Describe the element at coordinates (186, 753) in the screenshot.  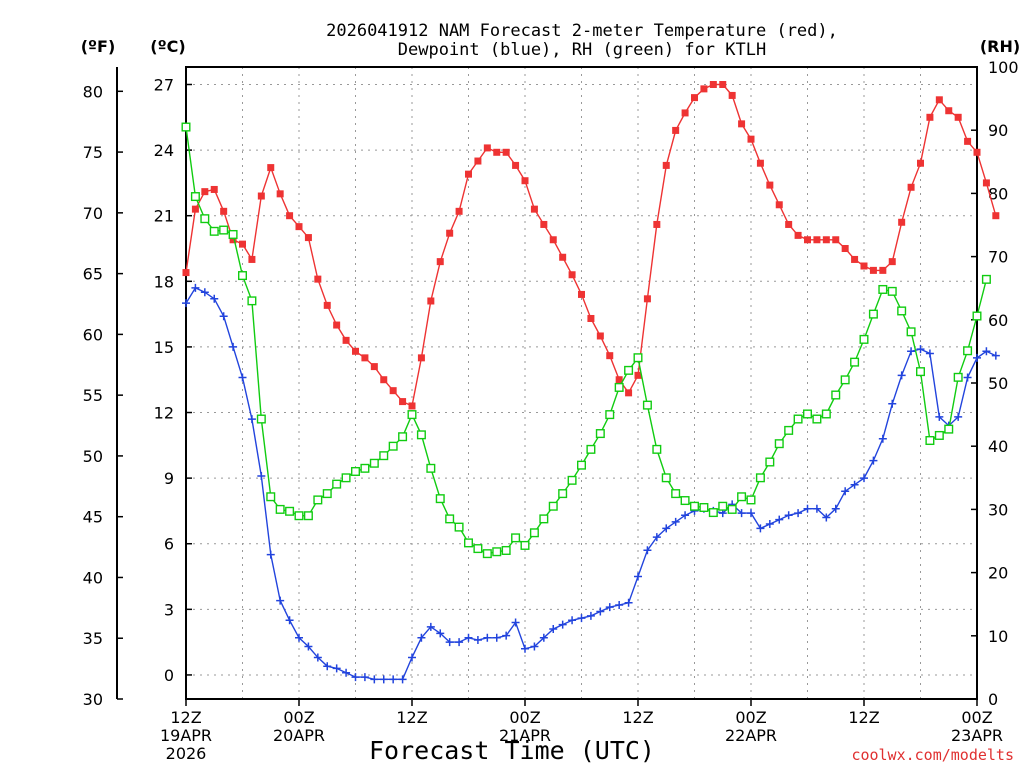
I see `x-tick-label: 2026` at that location.